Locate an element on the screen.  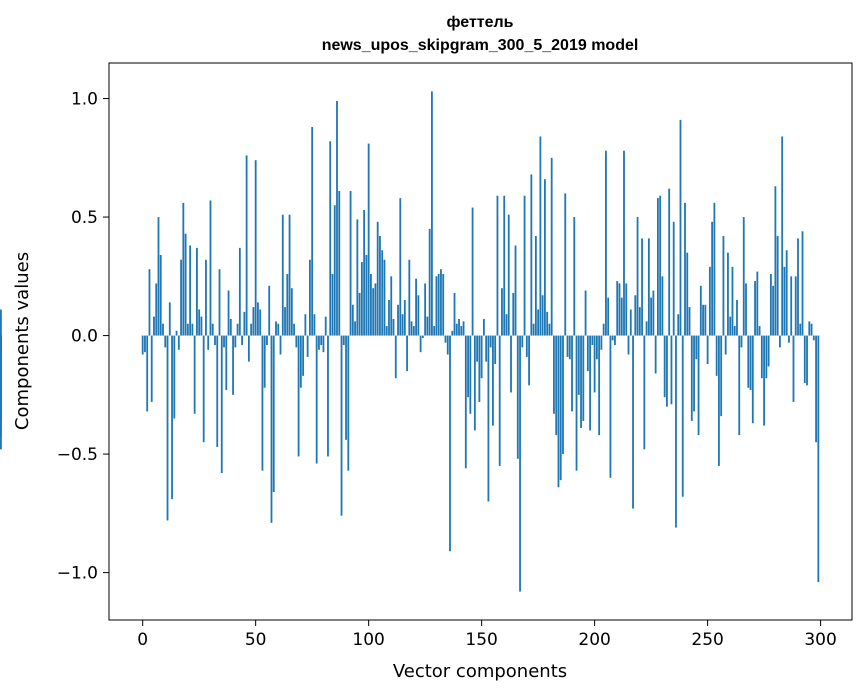
x-tick-label: 200 is located at coordinates (594, 640).